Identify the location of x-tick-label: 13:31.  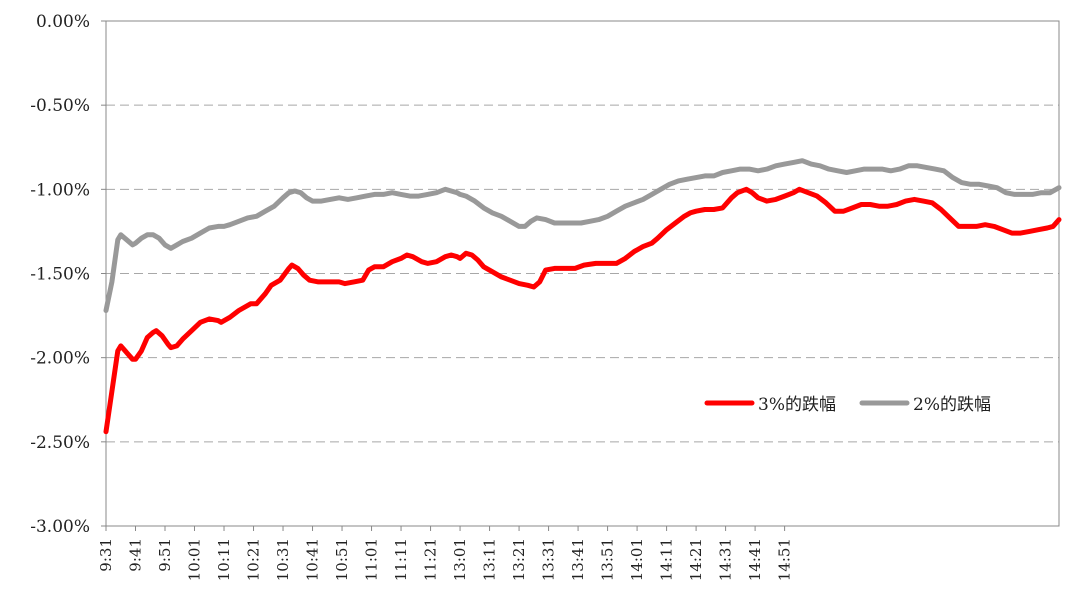
(549, 559).